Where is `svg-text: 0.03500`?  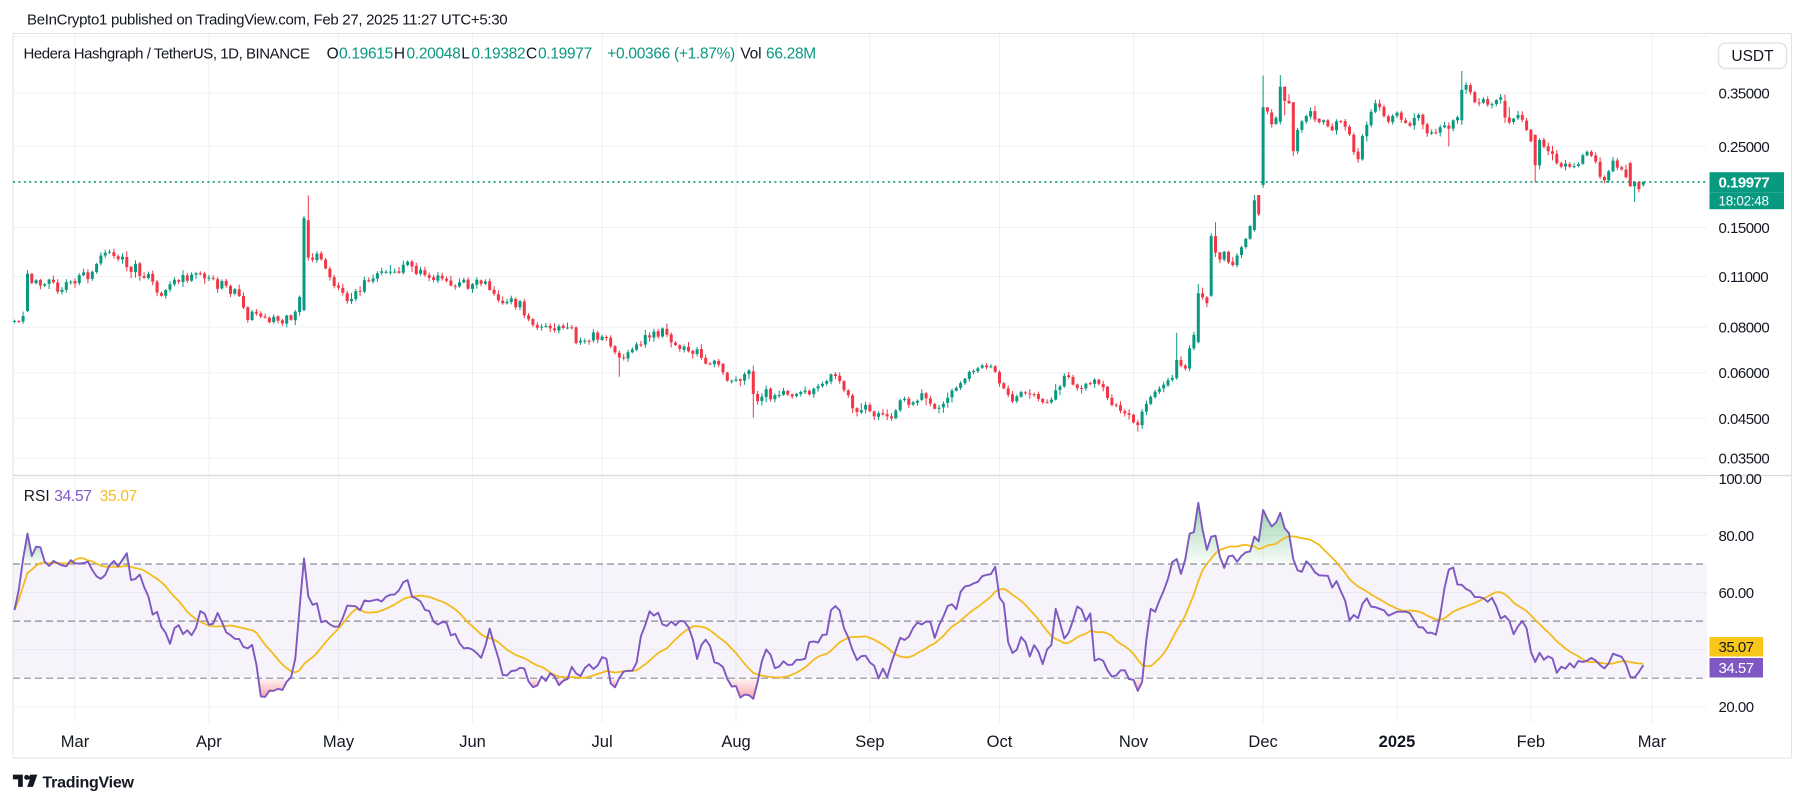
svg-text: 0.03500 is located at coordinates (1744, 459).